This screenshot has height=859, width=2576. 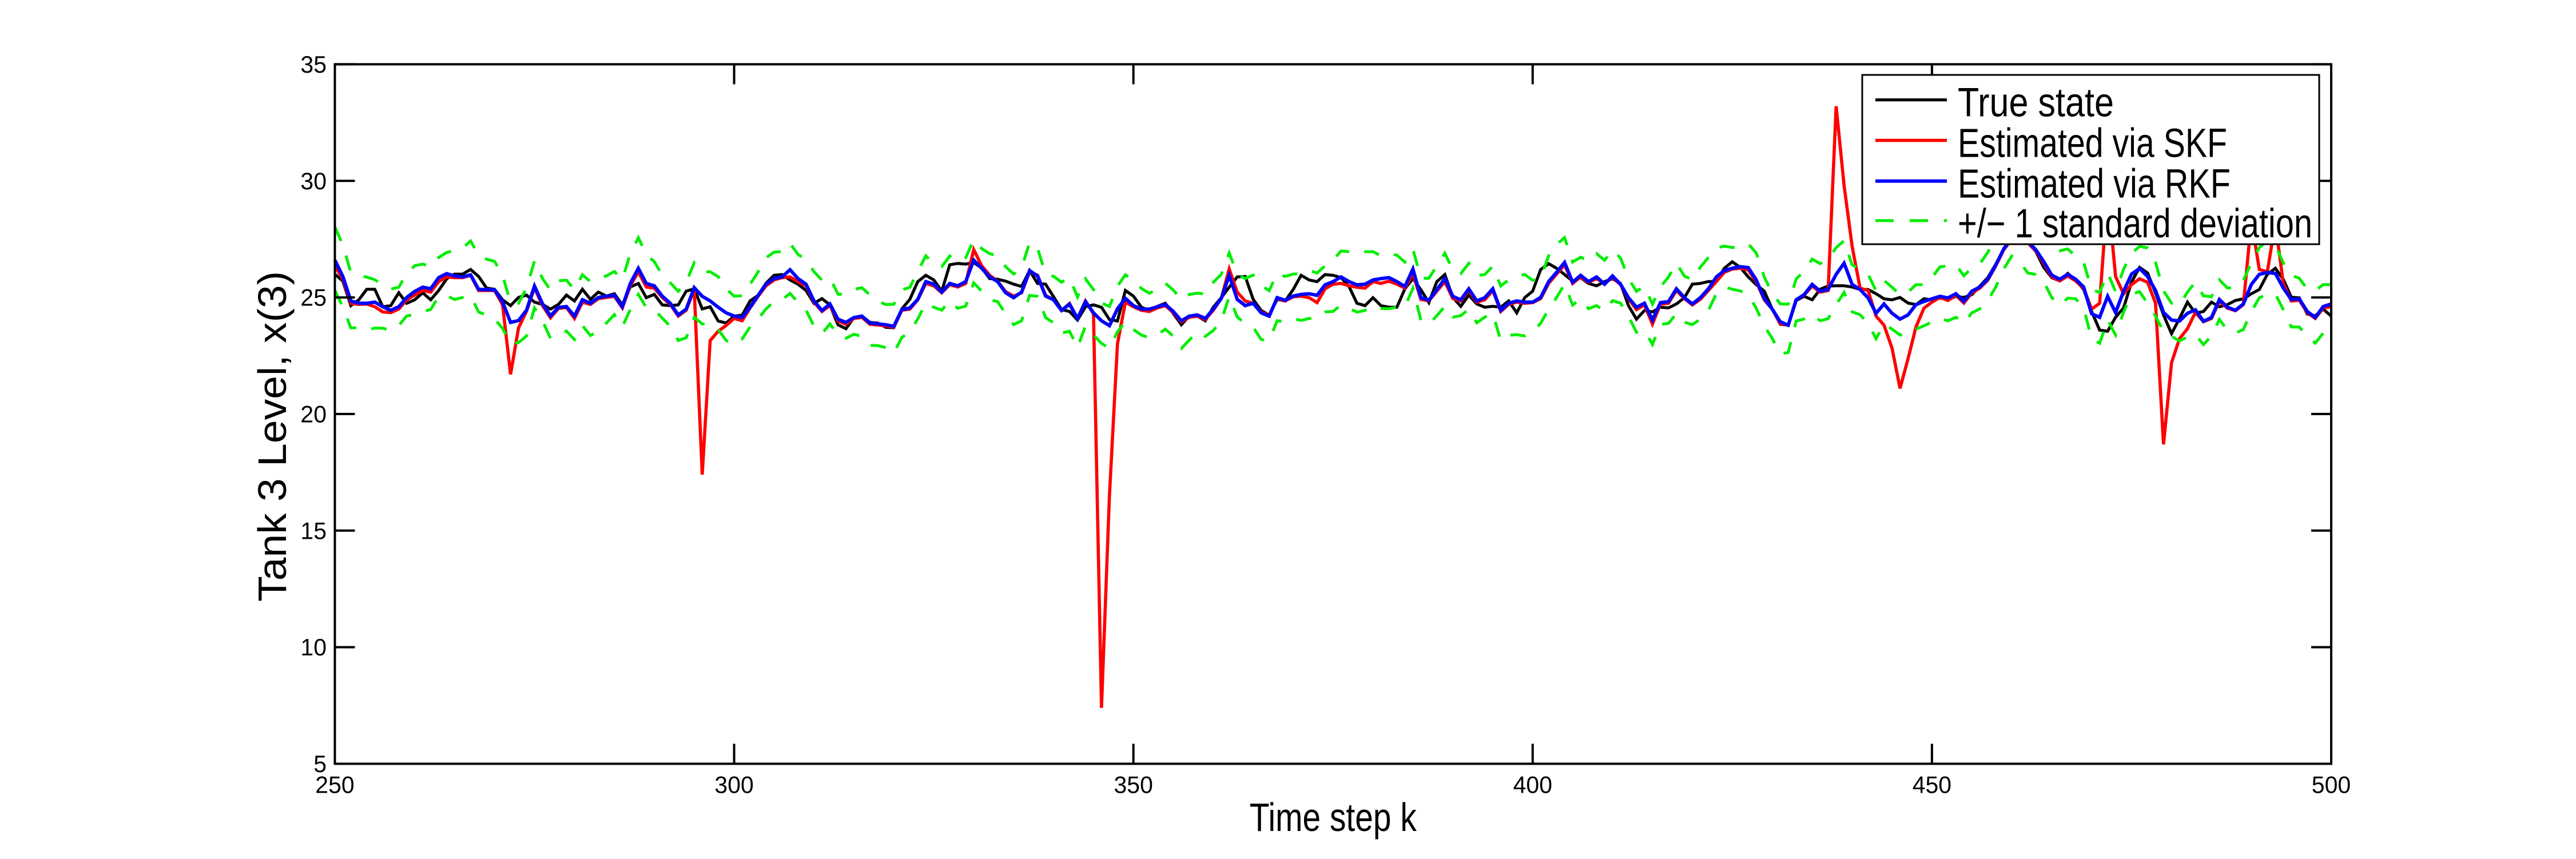 What do you see at coordinates (314, 647) in the screenshot?
I see `svg-text: 10` at bounding box center [314, 647].